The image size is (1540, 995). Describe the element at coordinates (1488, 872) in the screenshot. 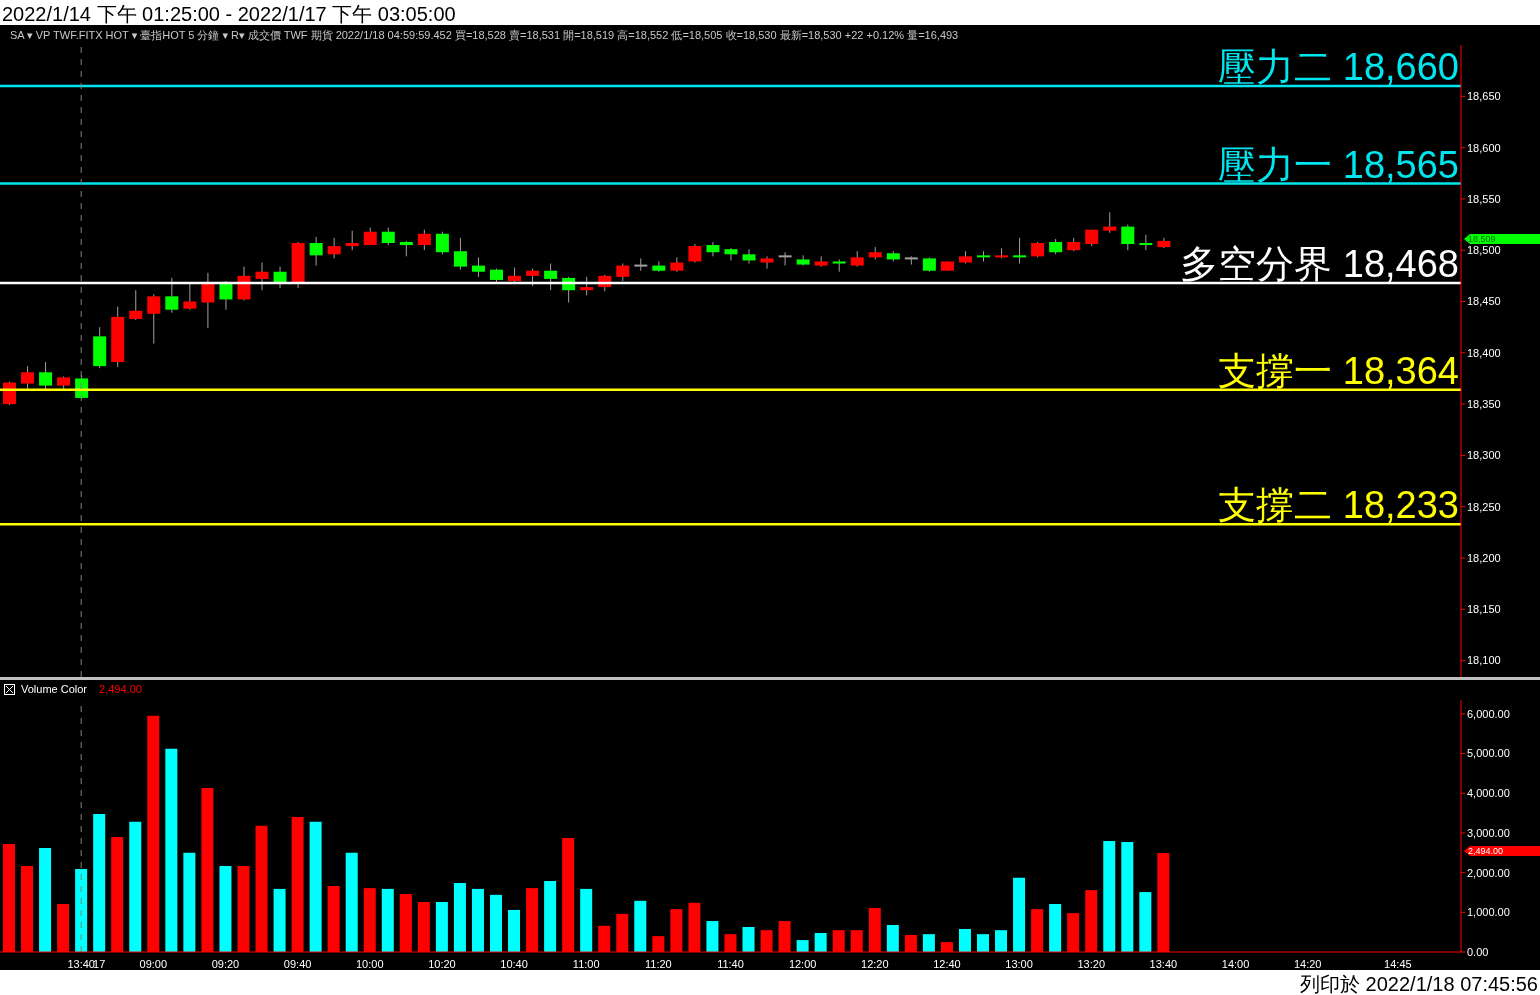

I see `y-tick-label: 2,000.00` at that location.